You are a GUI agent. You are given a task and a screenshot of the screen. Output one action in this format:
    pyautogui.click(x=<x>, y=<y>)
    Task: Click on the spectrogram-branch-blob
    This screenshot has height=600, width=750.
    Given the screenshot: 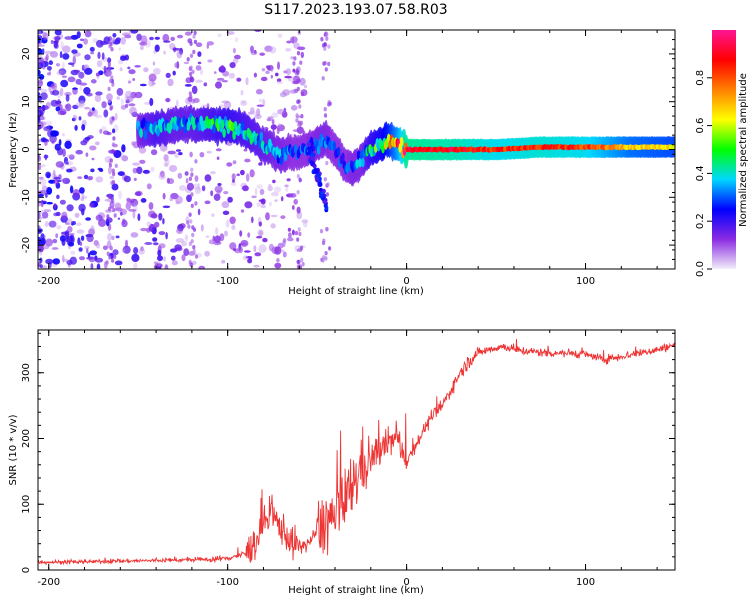 What is the action you would take?
    pyautogui.click(x=316, y=171)
    